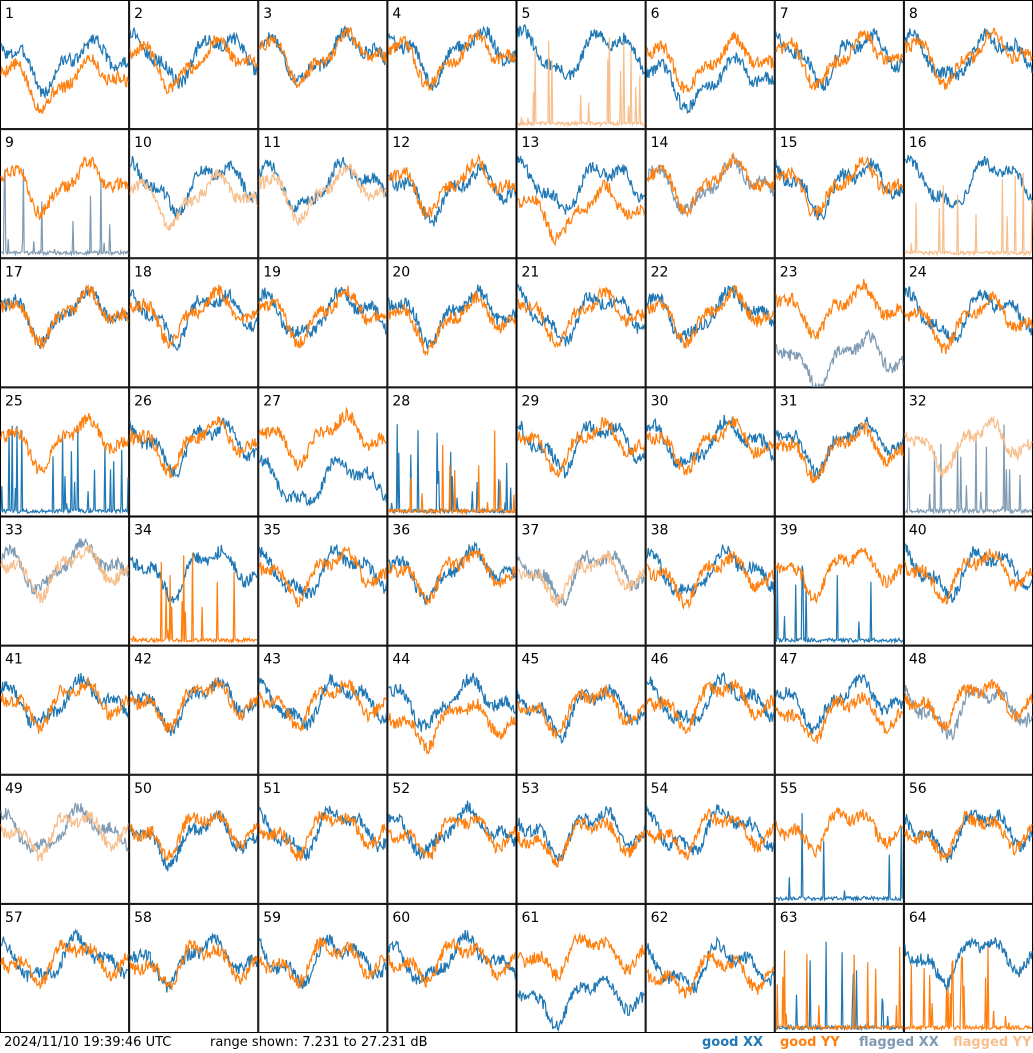  I want to click on panel-label: 57, so click(14, 918).